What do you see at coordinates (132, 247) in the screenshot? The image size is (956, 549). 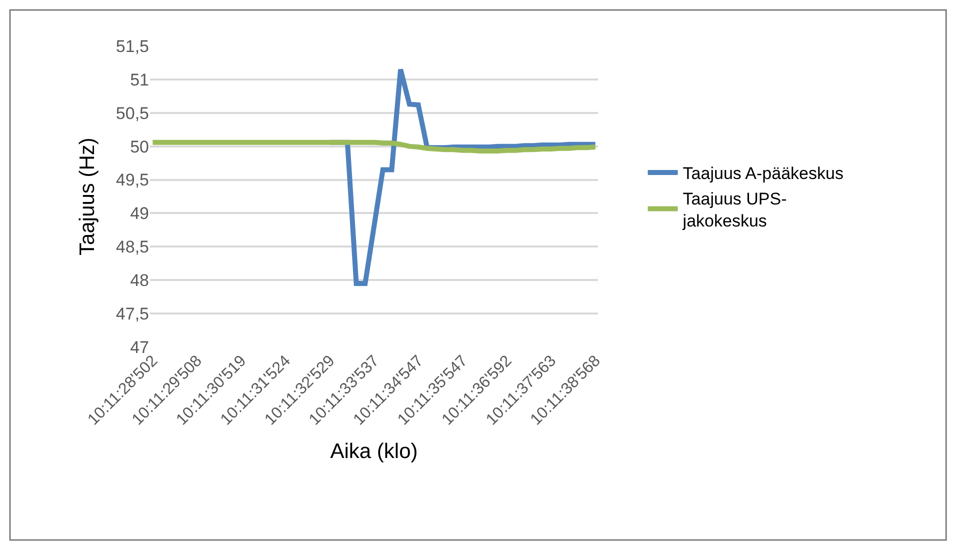 I see `y-tick-label: 48,5` at bounding box center [132, 247].